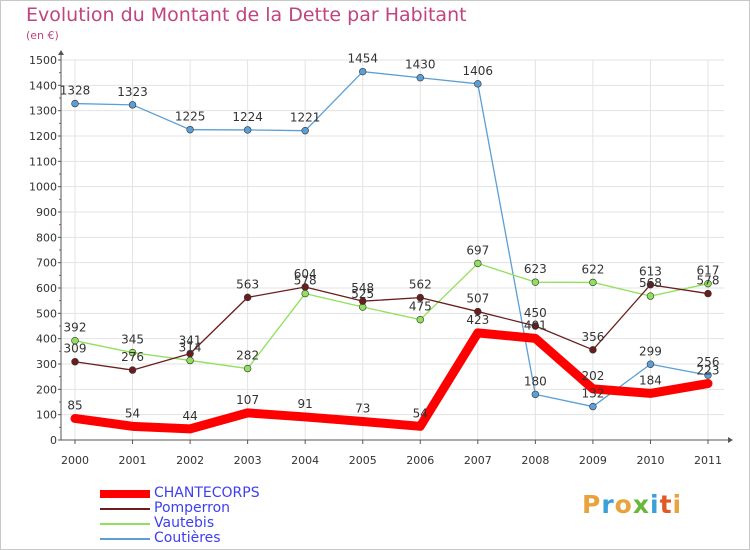  Describe the element at coordinates (420, 413) in the screenshot. I see `data-label-chantecorps: 54` at that location.